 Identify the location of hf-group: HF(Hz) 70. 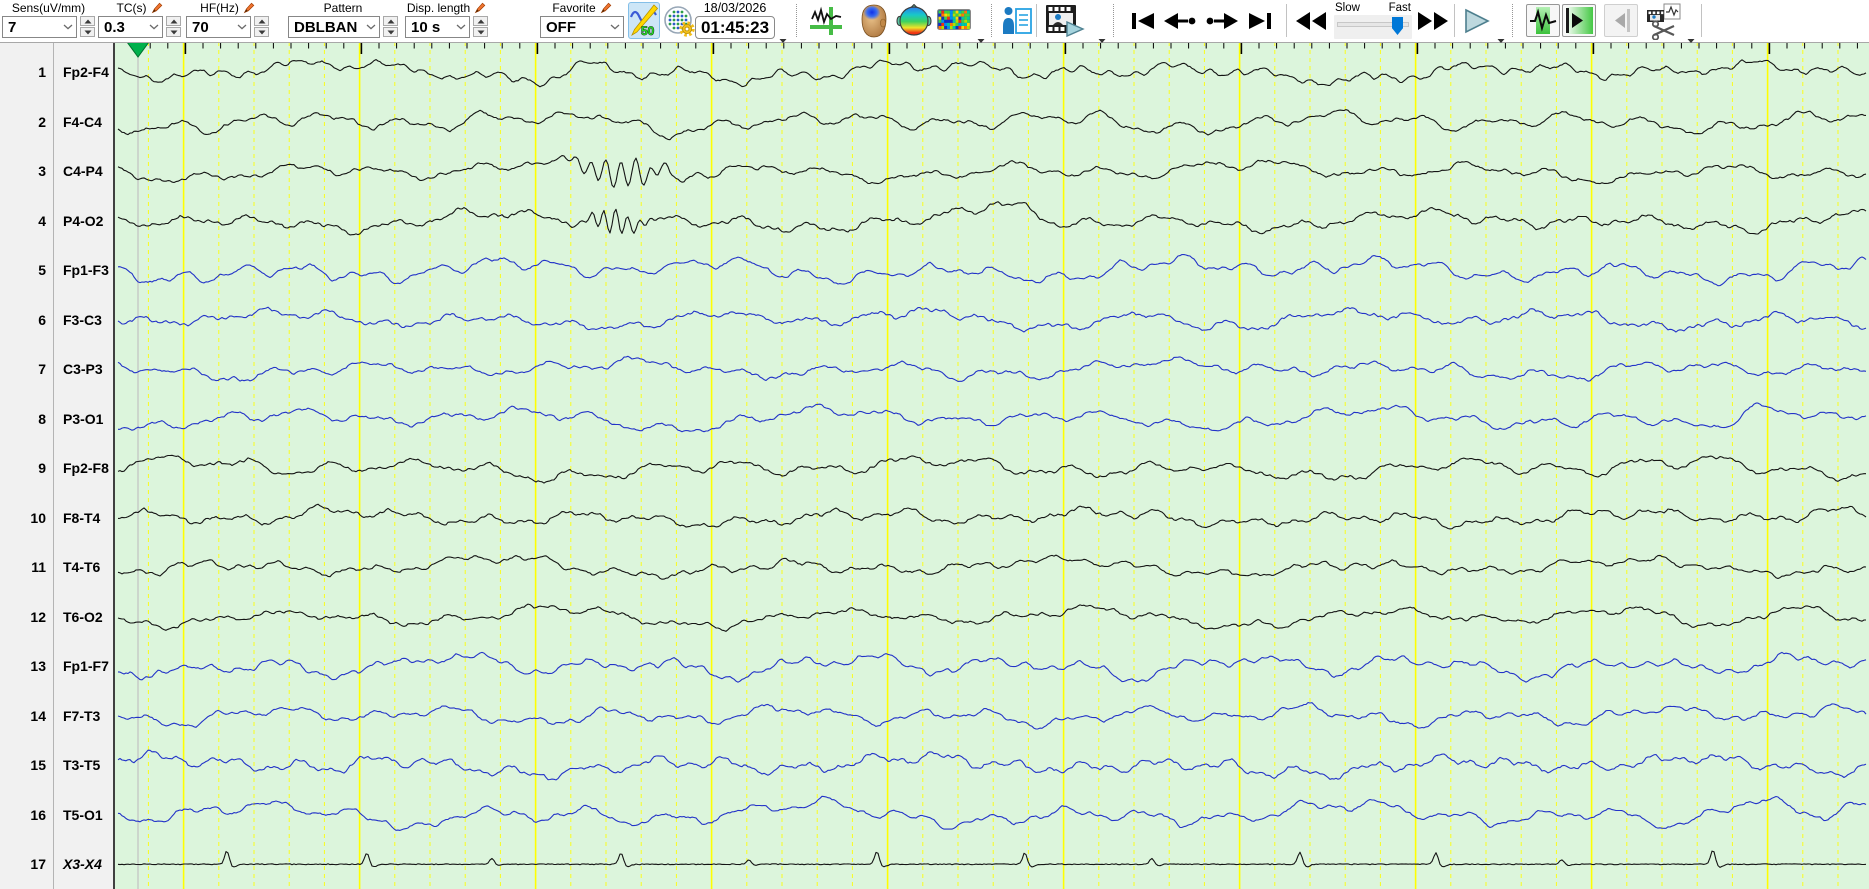
(227, 19).